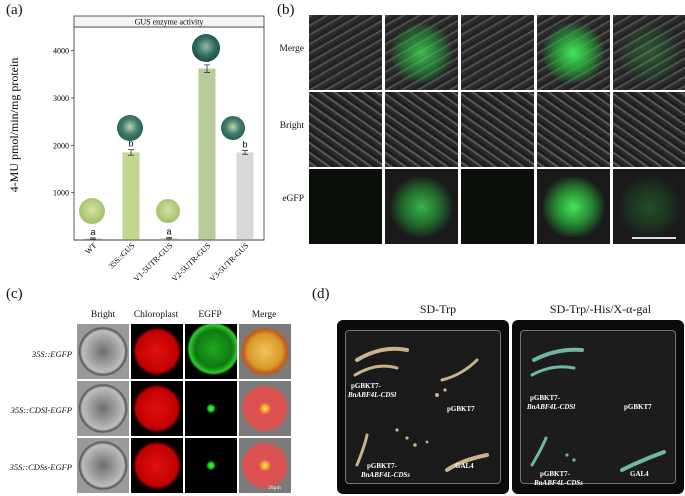 The image size is (685, 496). I want to click on plate2-tl2: BnABF4L-CDSl, so click(551, 407).